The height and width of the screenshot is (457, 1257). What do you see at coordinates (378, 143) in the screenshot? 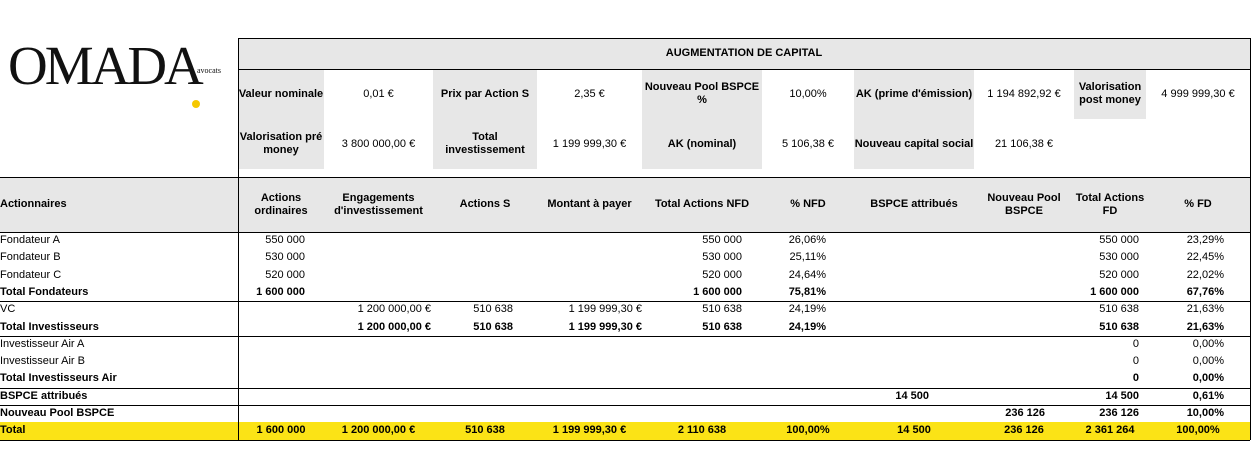
I see `param-value: 3 800 000,00 €` at bounding box center [378, 143].